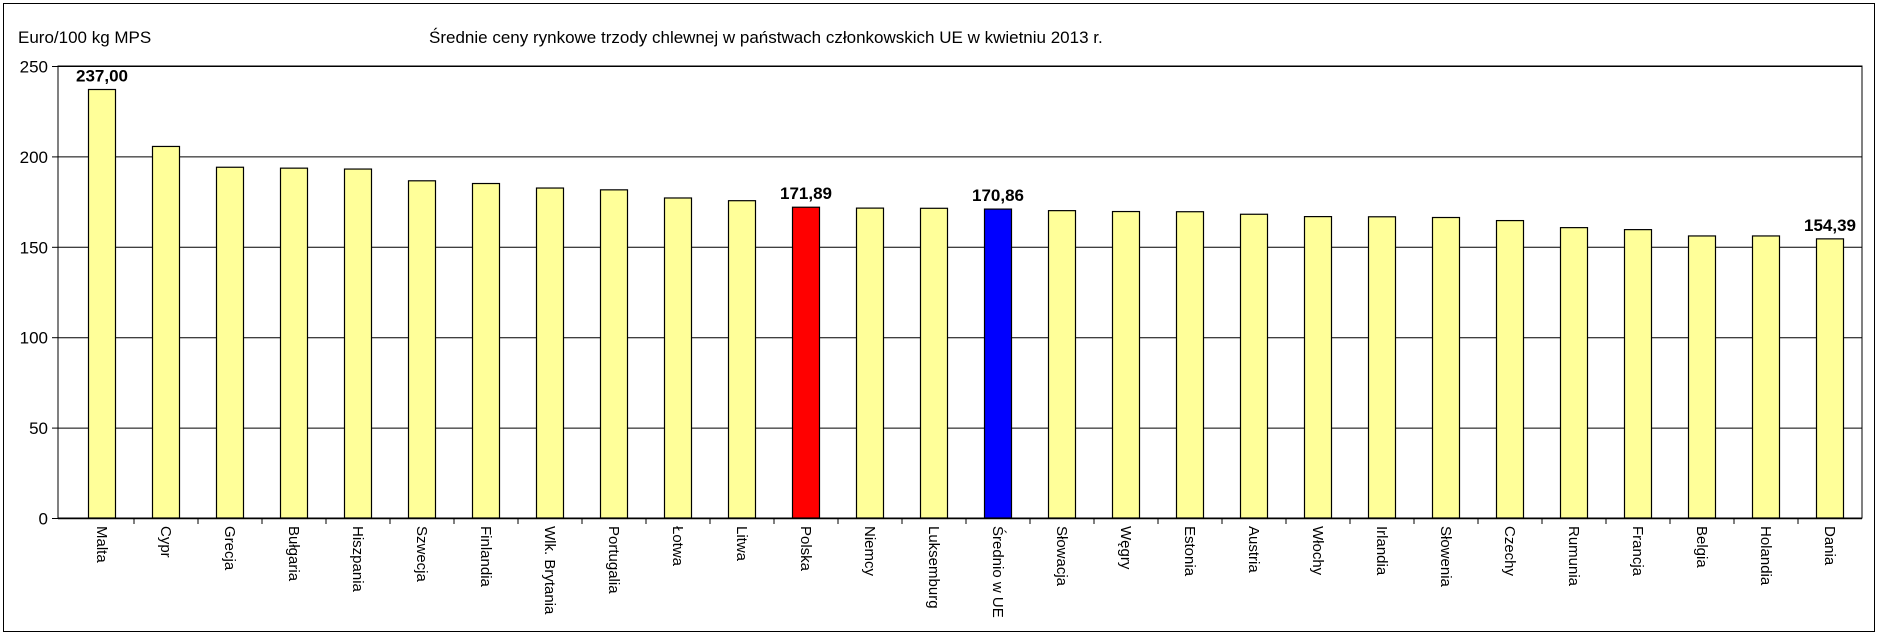  I want to click on y-tick-label: 50, so click(38, 428).